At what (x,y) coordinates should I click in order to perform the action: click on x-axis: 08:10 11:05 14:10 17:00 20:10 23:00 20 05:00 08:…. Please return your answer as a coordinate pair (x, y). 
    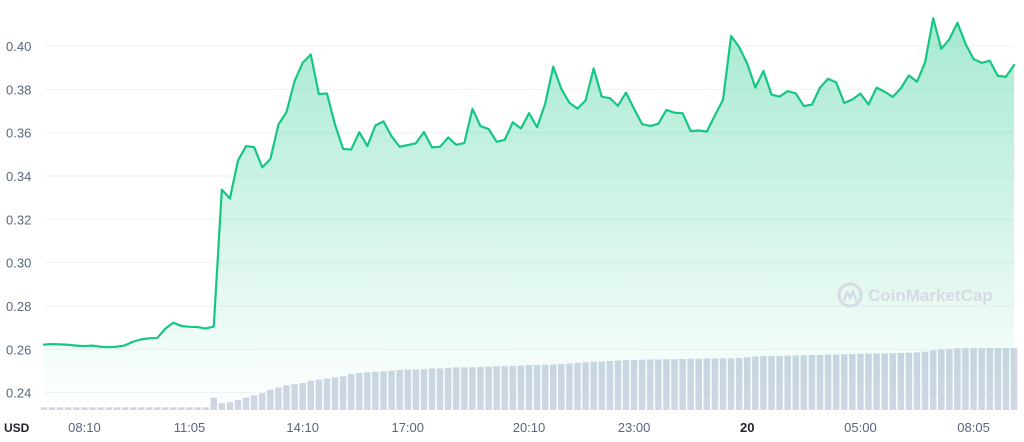
    Looking at the image, I should click on (529, 427).